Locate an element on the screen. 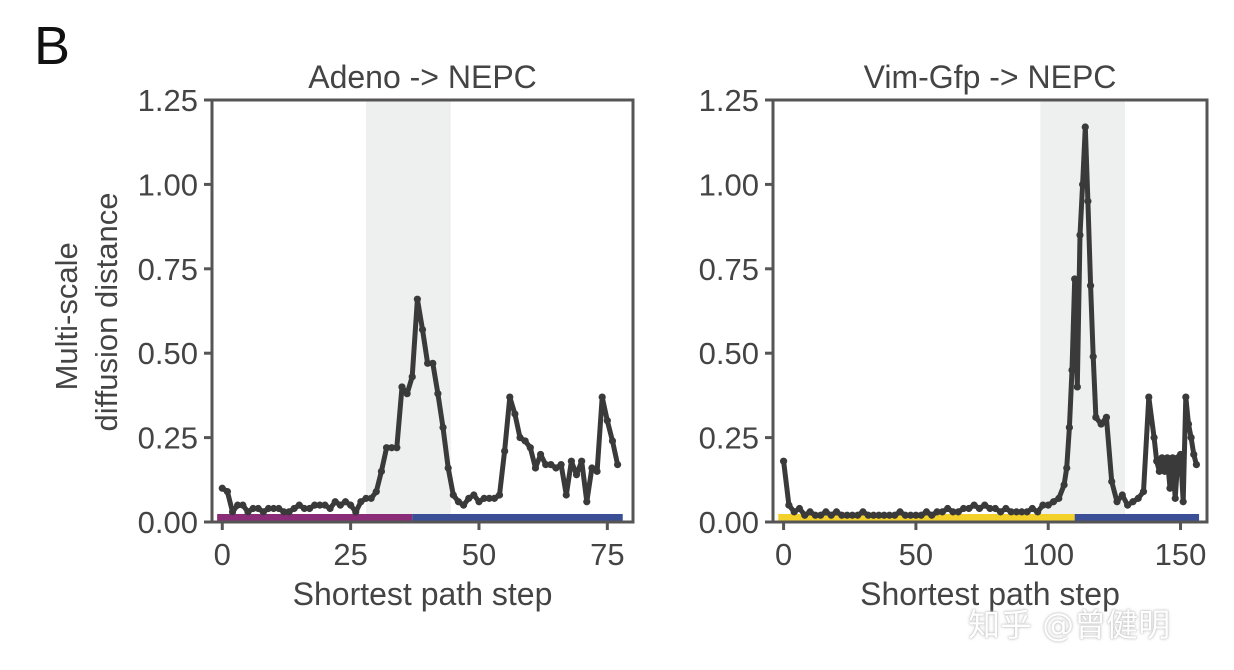 This screenshot has height=670, width=1234. y-axis-label-line-2: diffusion distance is located at coordinates (106, 312).